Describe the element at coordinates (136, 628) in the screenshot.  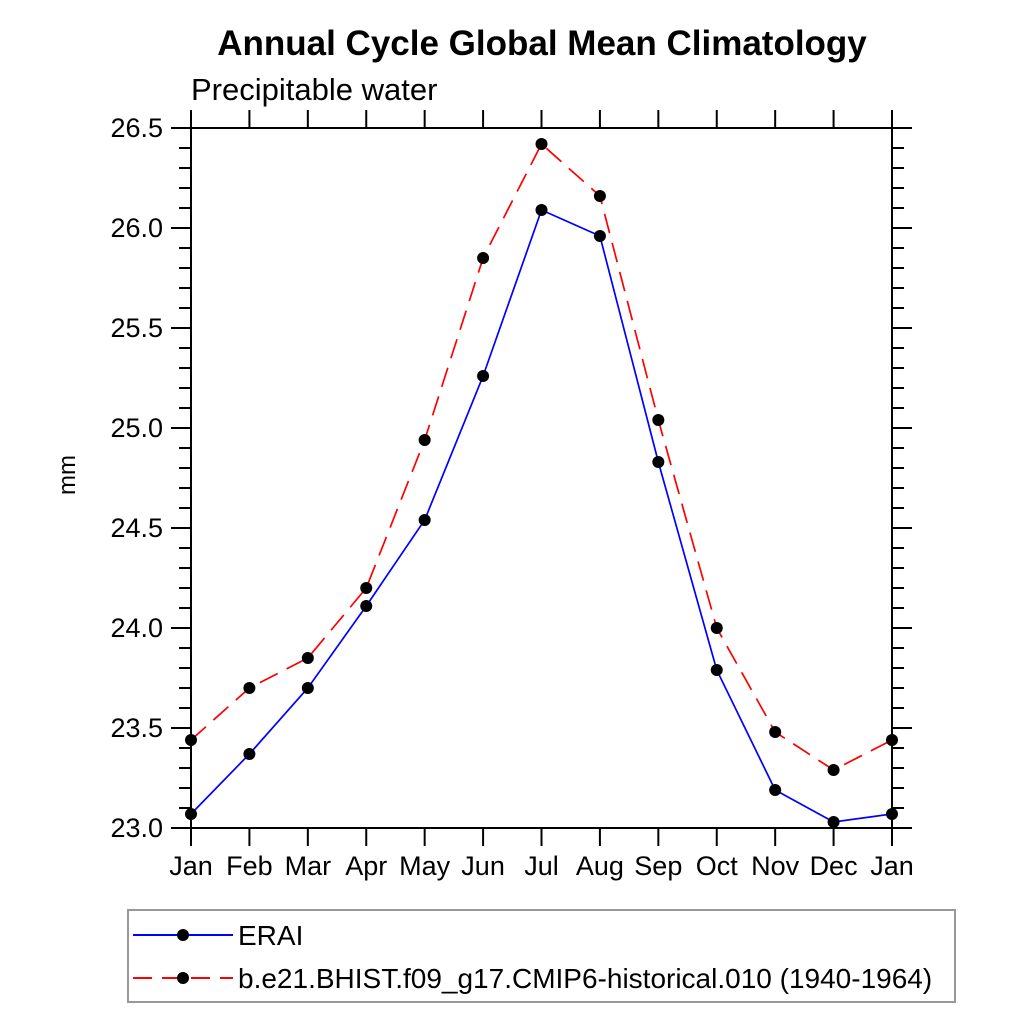
I see `y-tick-label: 24.0` at that location.